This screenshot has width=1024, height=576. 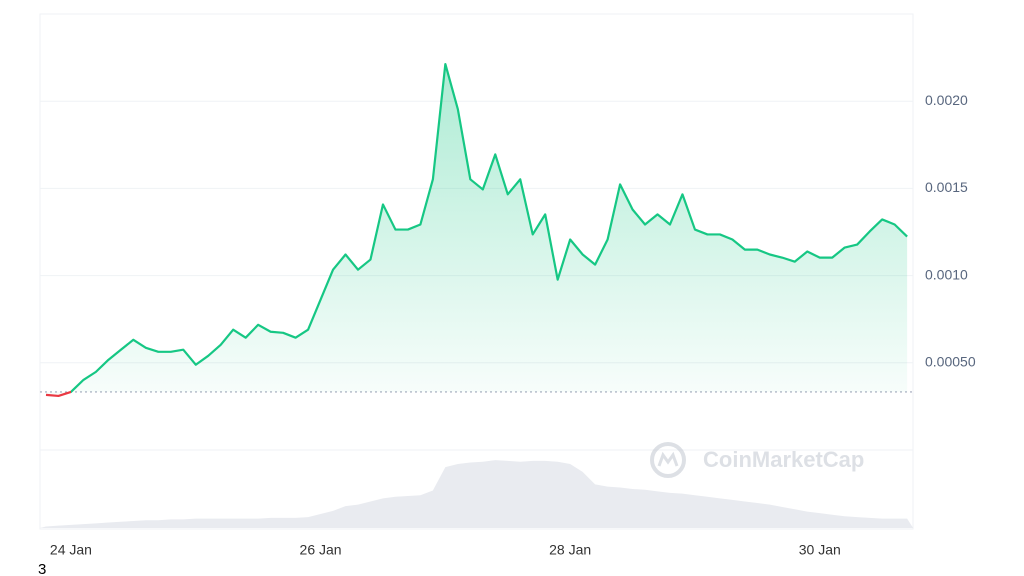 I want to click on watermark: CoinMarketCap, so click(x=757, y=460).